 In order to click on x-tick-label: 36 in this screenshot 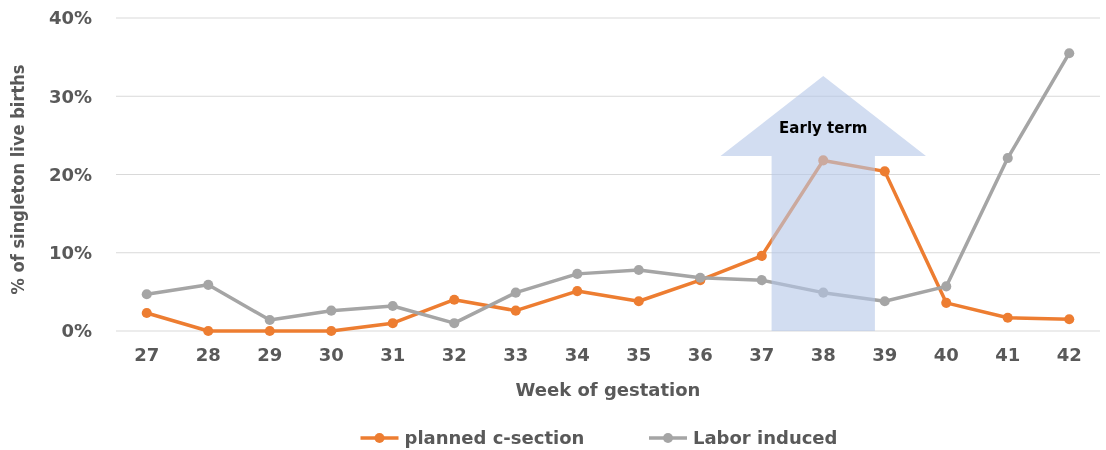, I will do `click(700, 354)`.